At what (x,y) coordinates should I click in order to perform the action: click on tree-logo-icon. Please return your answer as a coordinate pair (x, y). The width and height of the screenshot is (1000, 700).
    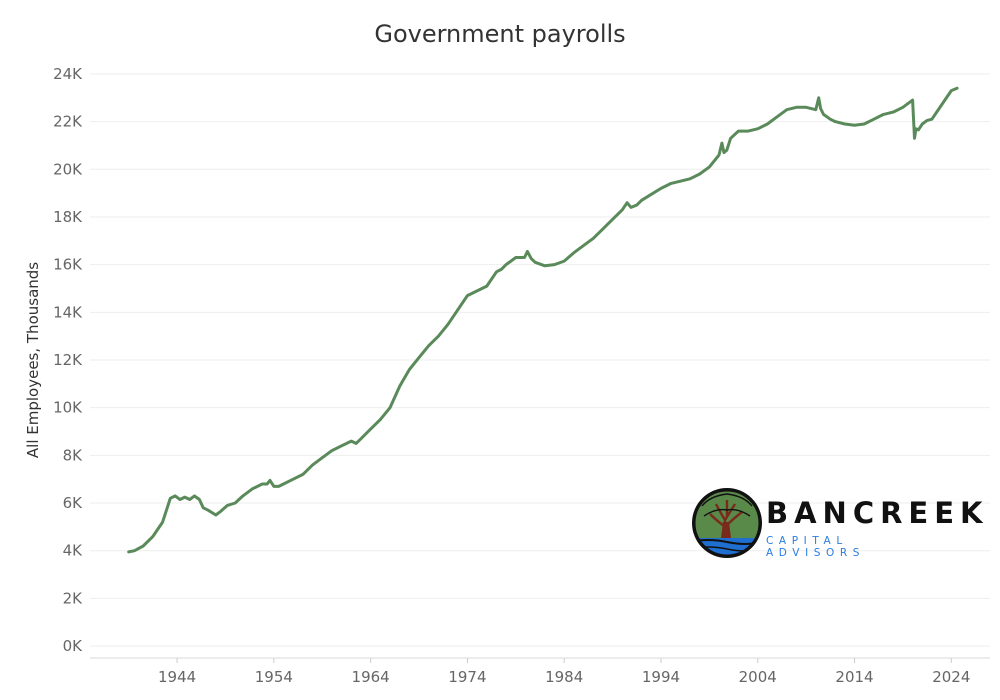
    Looking at the image, I should click on (727, 523).